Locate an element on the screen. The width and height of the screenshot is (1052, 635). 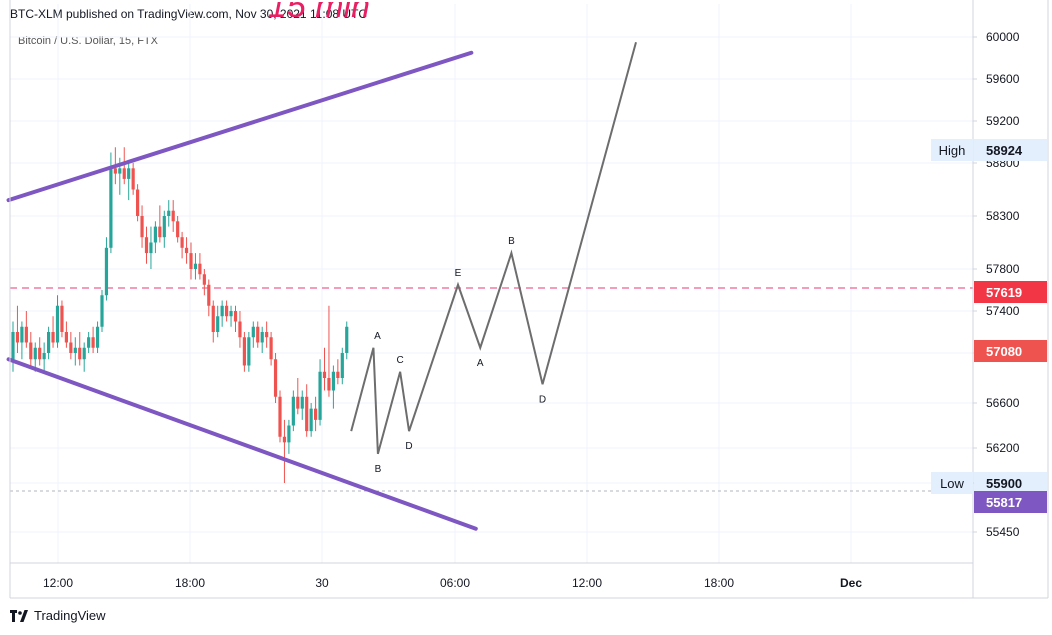
tradingview-logo-icon is located at coordinates (19, 615).